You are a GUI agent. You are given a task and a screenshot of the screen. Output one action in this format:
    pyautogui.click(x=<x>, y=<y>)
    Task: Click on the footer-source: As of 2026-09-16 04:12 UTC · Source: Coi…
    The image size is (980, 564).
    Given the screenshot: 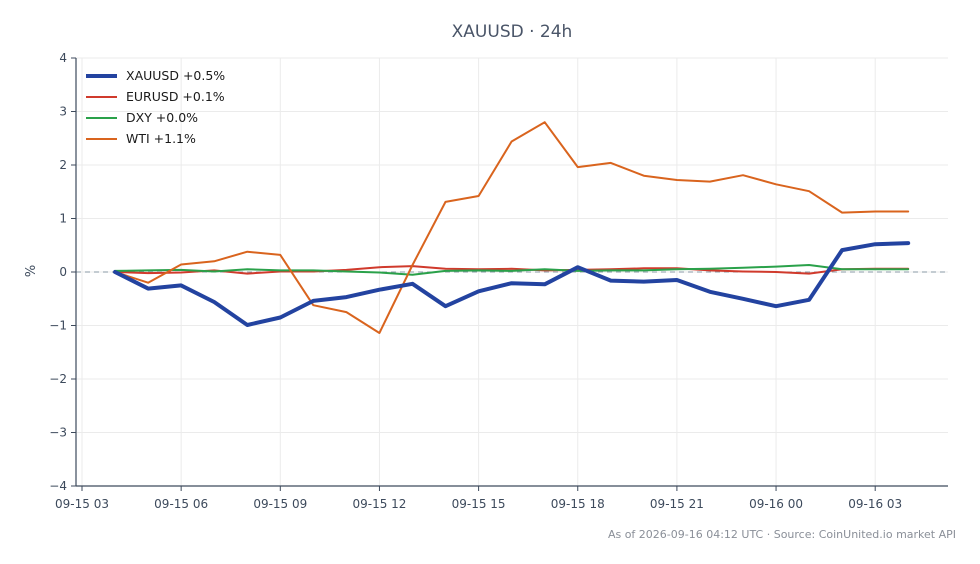 What is the action you would take?
    pyautogui.click(x=782, y=534)
    